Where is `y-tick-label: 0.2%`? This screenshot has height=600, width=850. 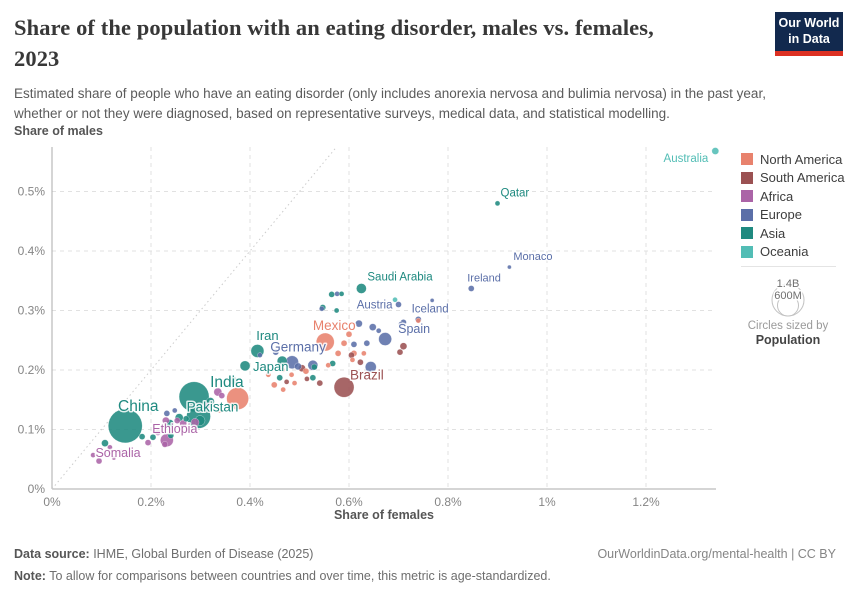
y-tick-label: 0.2% is located at coordinates (32, 370).